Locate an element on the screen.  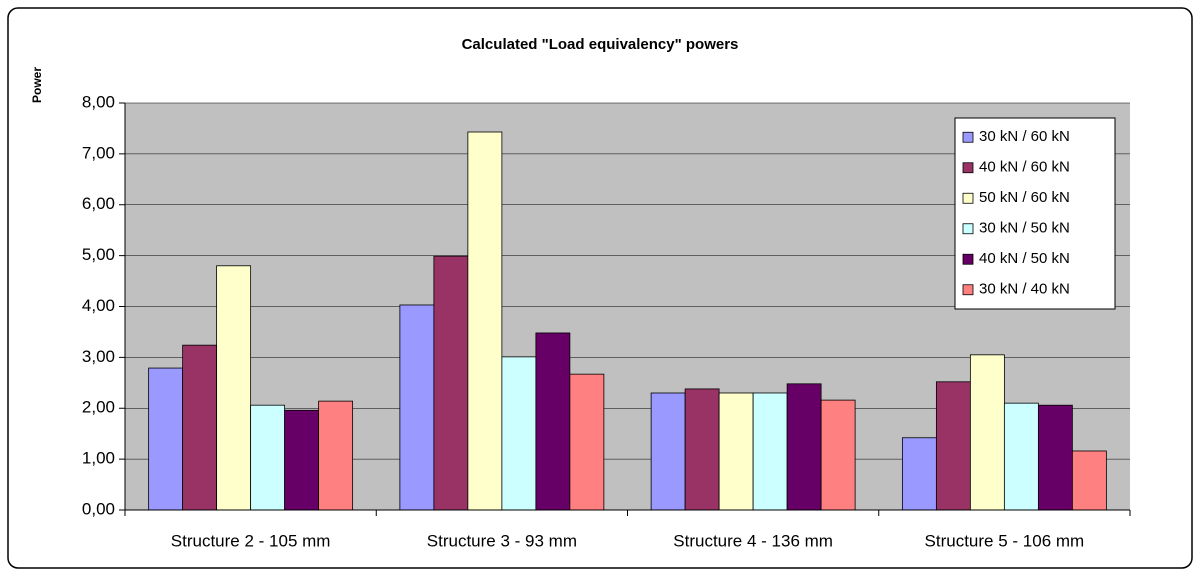
y-tick-label: 1,00 is located at coordinates (98, 458).